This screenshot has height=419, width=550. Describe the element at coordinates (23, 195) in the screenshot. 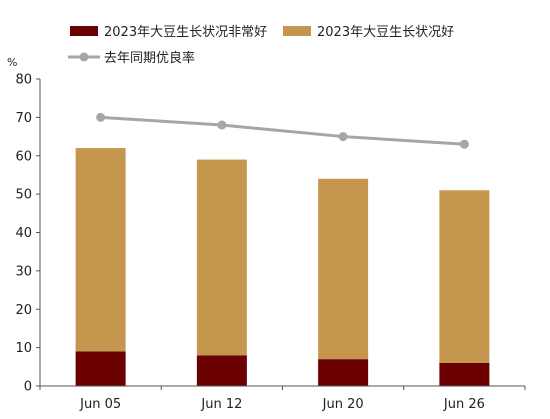

I see `y-tick-label: 50` at that location.